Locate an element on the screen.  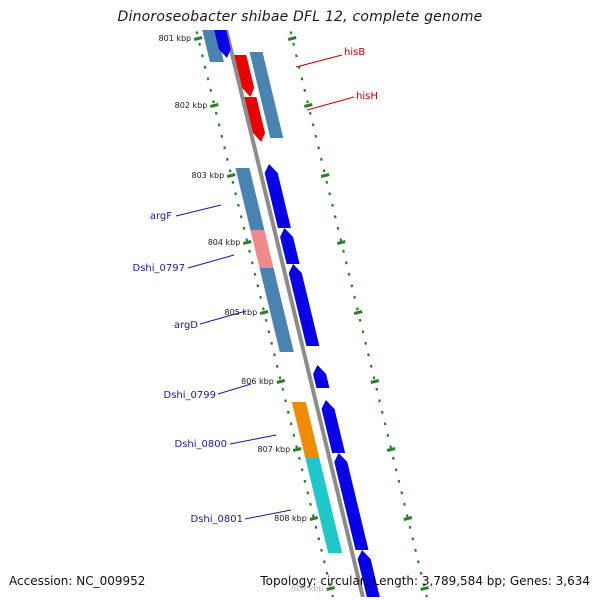
gene-label-Dshi_0801: Dshi_0801 is located at coordinates (217, 519).